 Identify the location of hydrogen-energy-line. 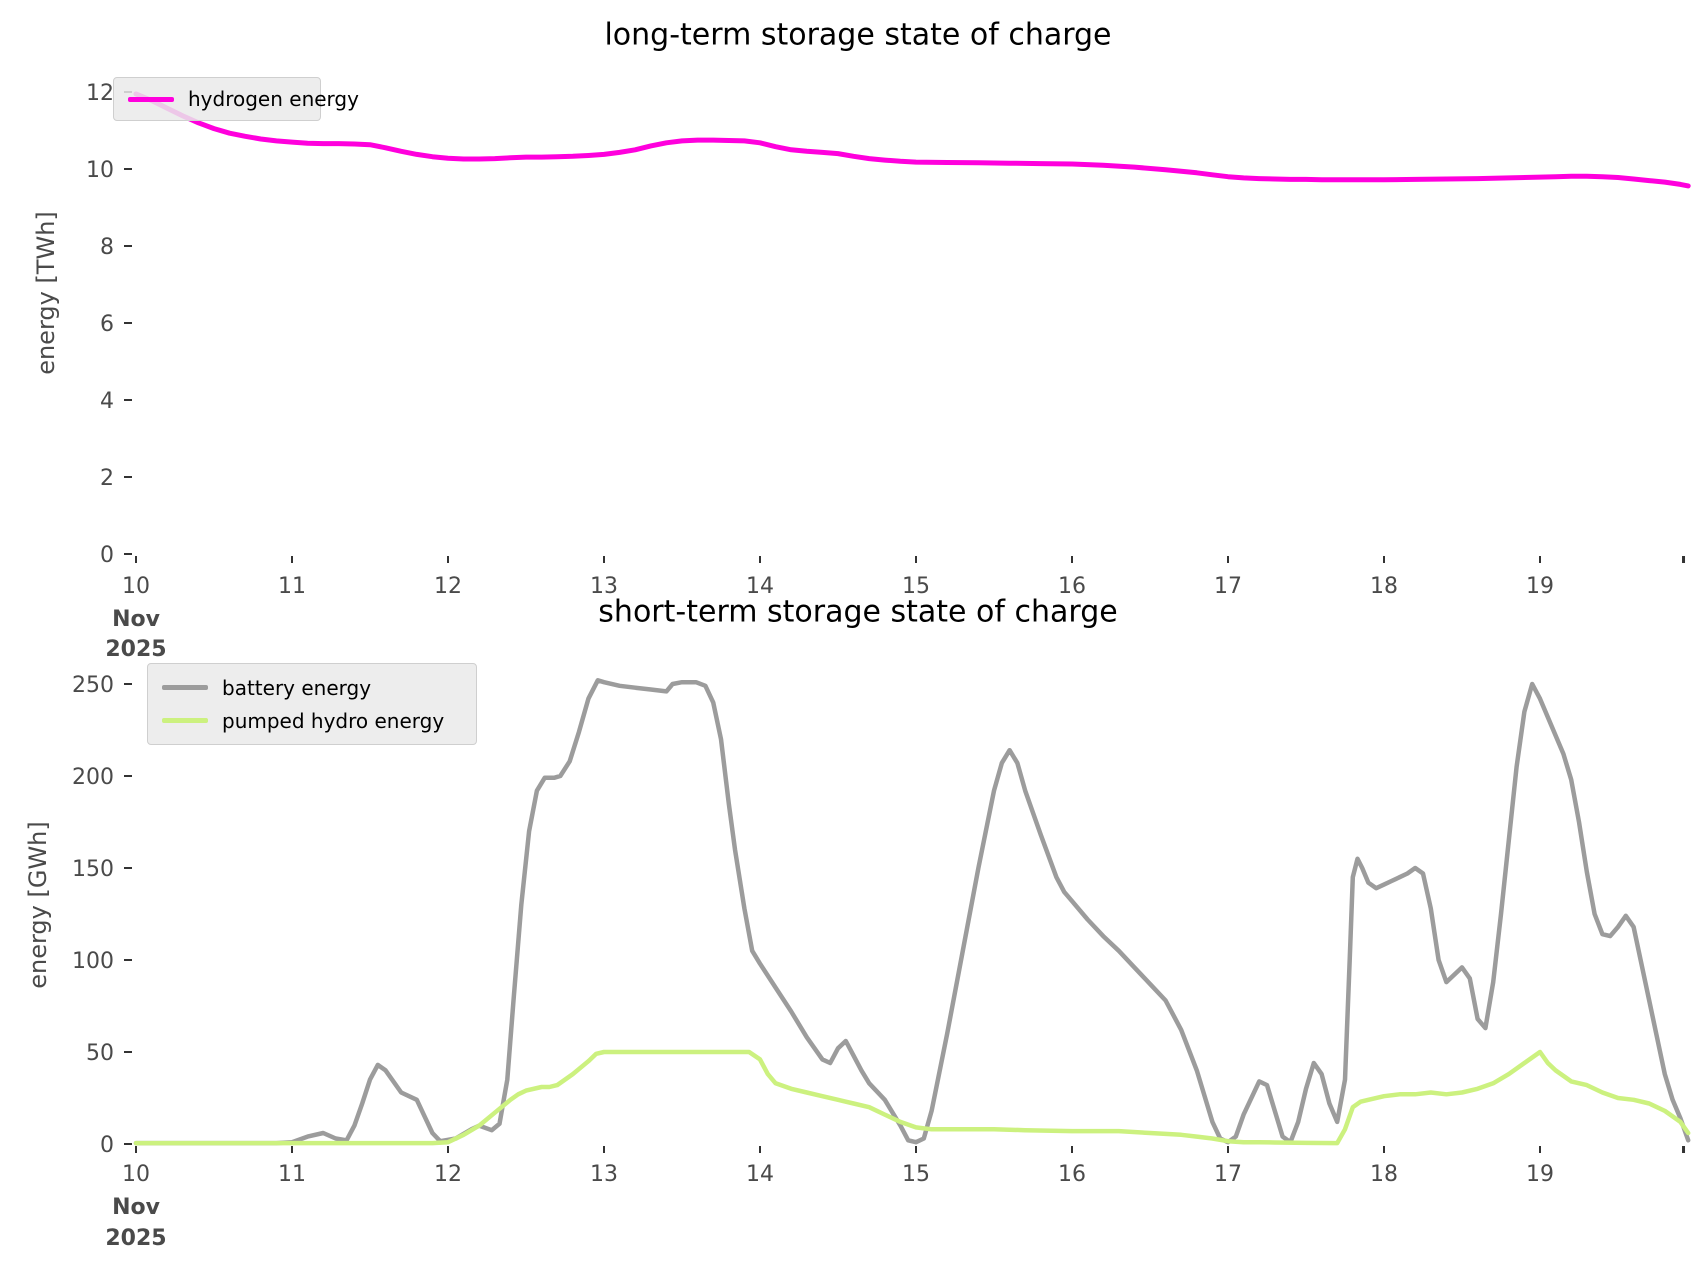
(912, 140).